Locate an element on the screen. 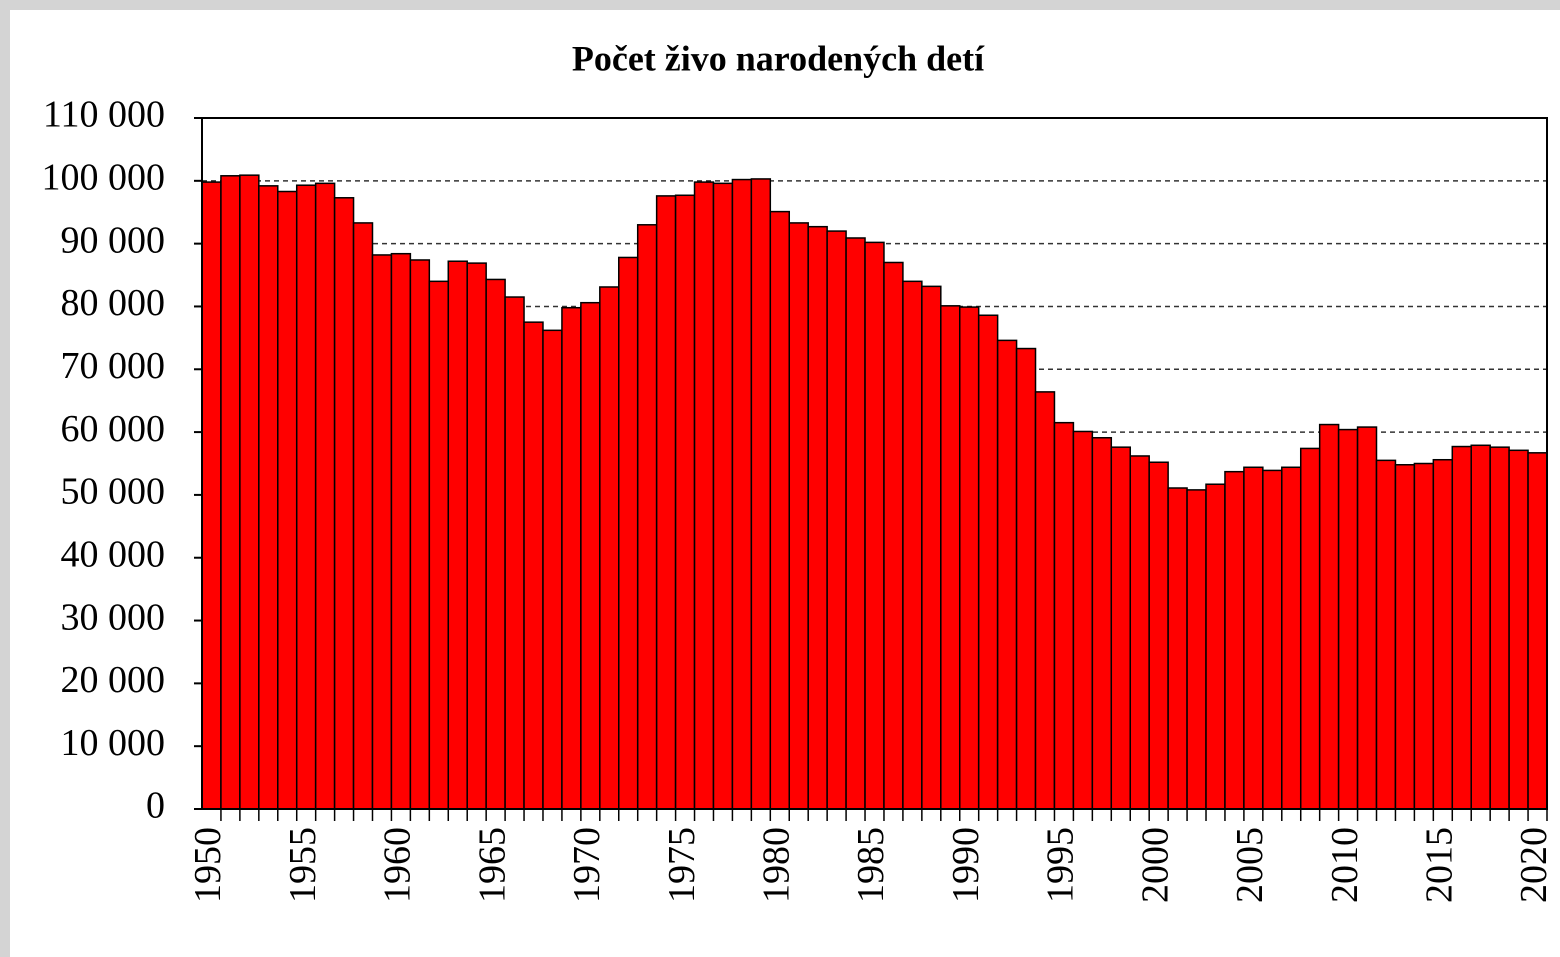  y-tick-label: 80 000 is located at coordinates (113, 303).